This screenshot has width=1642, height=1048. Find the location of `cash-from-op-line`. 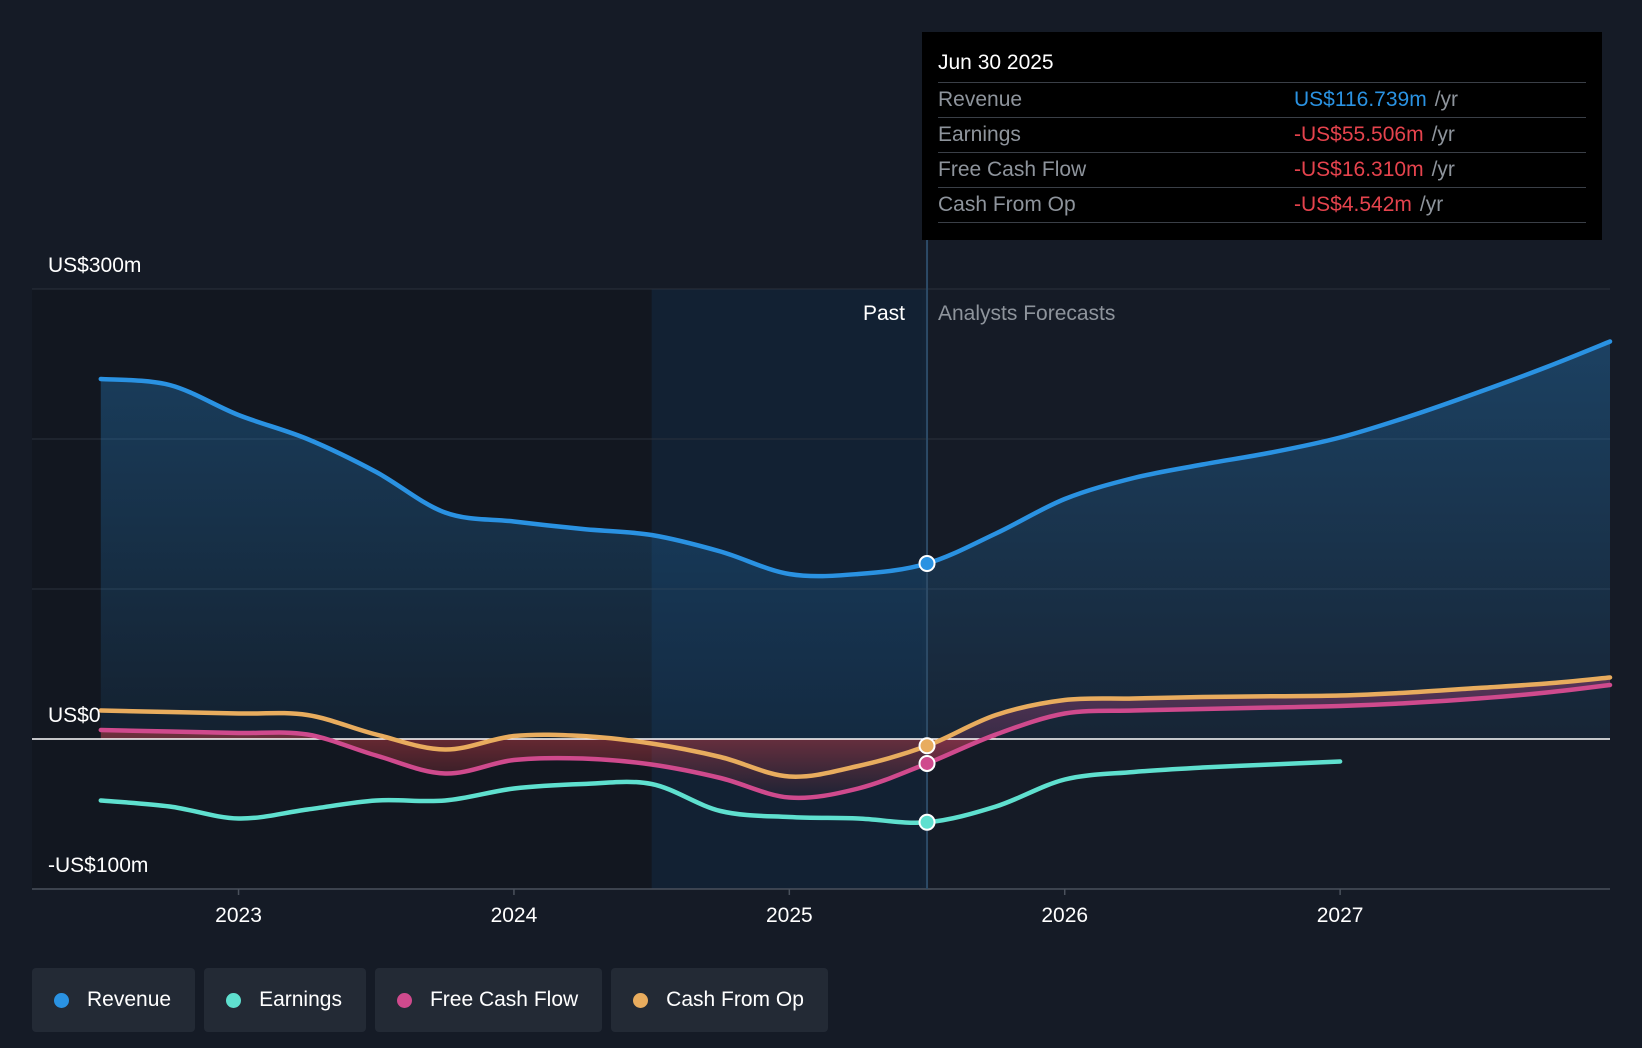

cash-from-op-line is located at coordinates (855, 727).